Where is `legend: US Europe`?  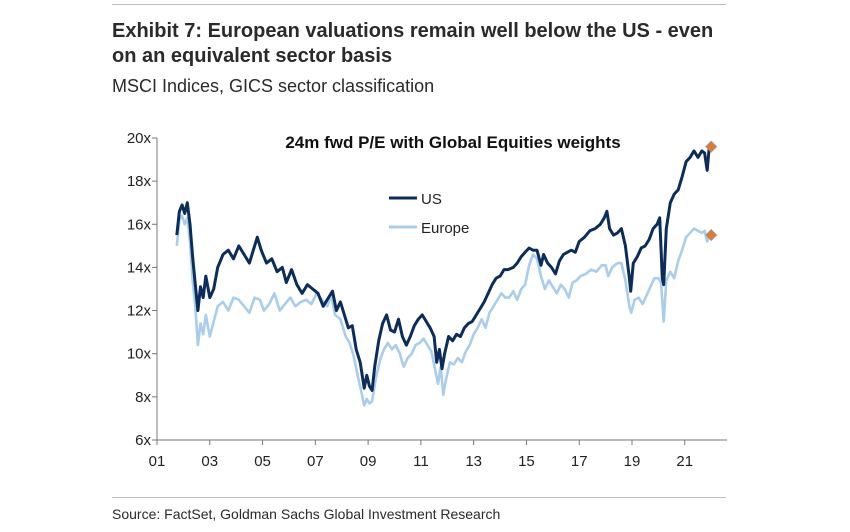 legend: US Europe is located at coordinates (429, 214).